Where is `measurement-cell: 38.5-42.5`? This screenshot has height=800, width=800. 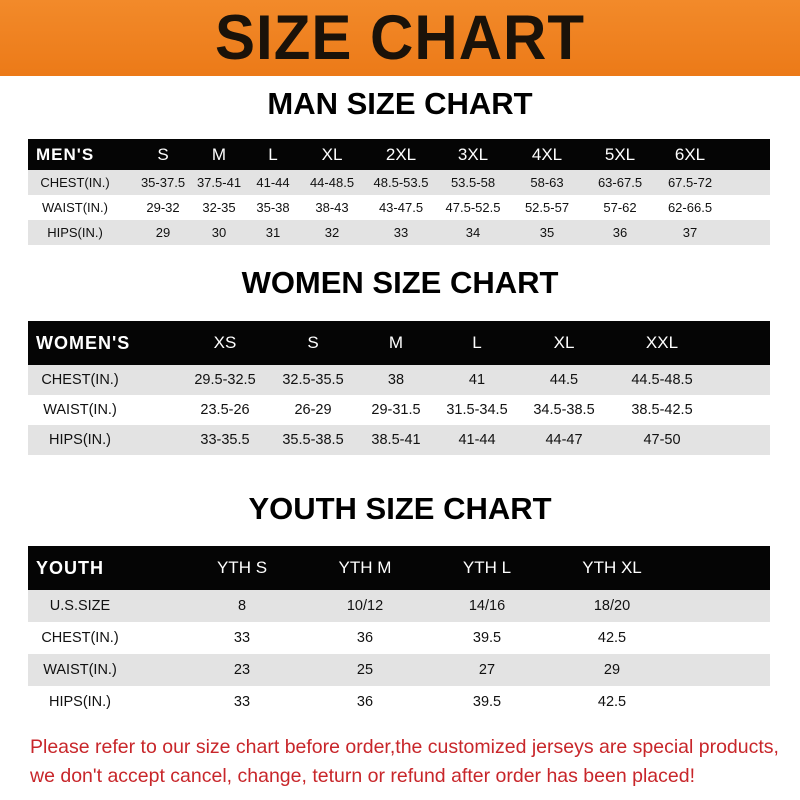 measurement-cell: 38.5-42.5 is located at coordinates (662, 410).